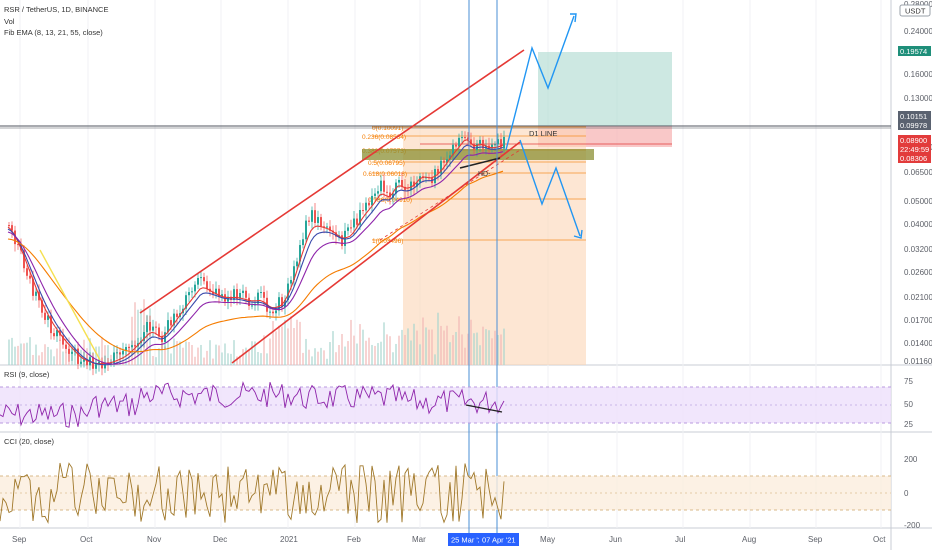  Describe the element at coordinates (911, 459) in the screenshot. I see `cci-tick: 200` at that location.